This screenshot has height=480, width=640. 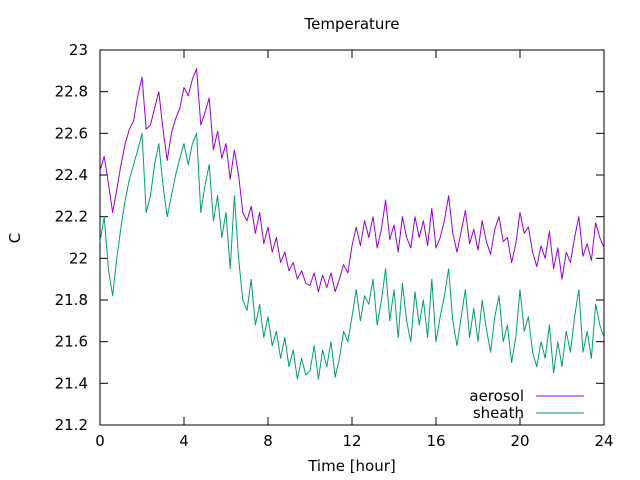 What do you see at coordinates (268, 441) in the screenshot?
I see `x-tick-label: 8` at bounding box center [268, 441].